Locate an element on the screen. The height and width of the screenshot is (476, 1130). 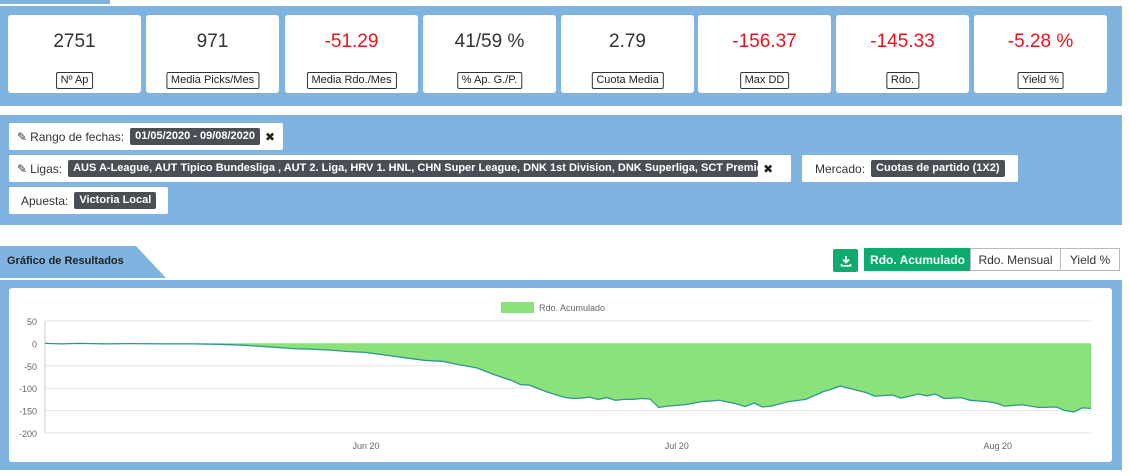
bet-label: Apuesta: is located at coordinates (45, 200).